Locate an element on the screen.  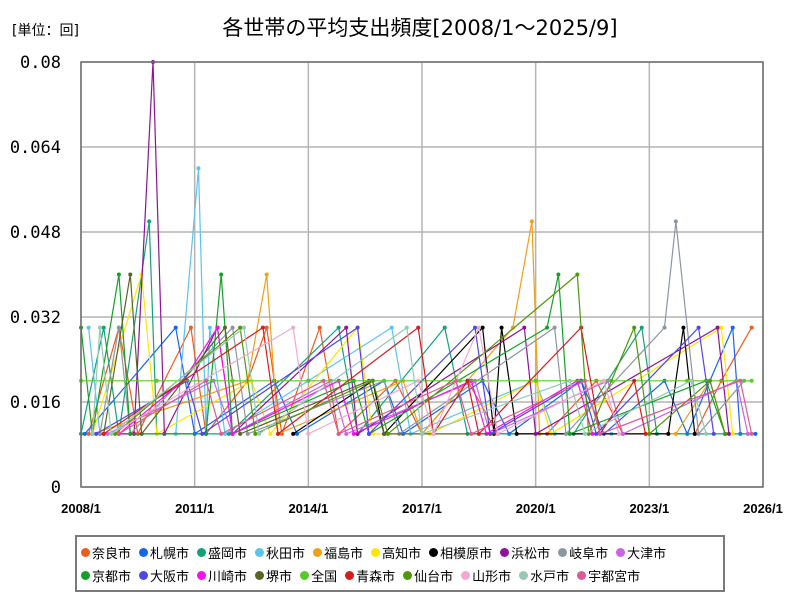
legend-row: 京都市 大阪市 川崎市 堺市 全国 青森市 仙台市 山形市 水戸市 宇都宮市 is located at coordinates (402, 575).